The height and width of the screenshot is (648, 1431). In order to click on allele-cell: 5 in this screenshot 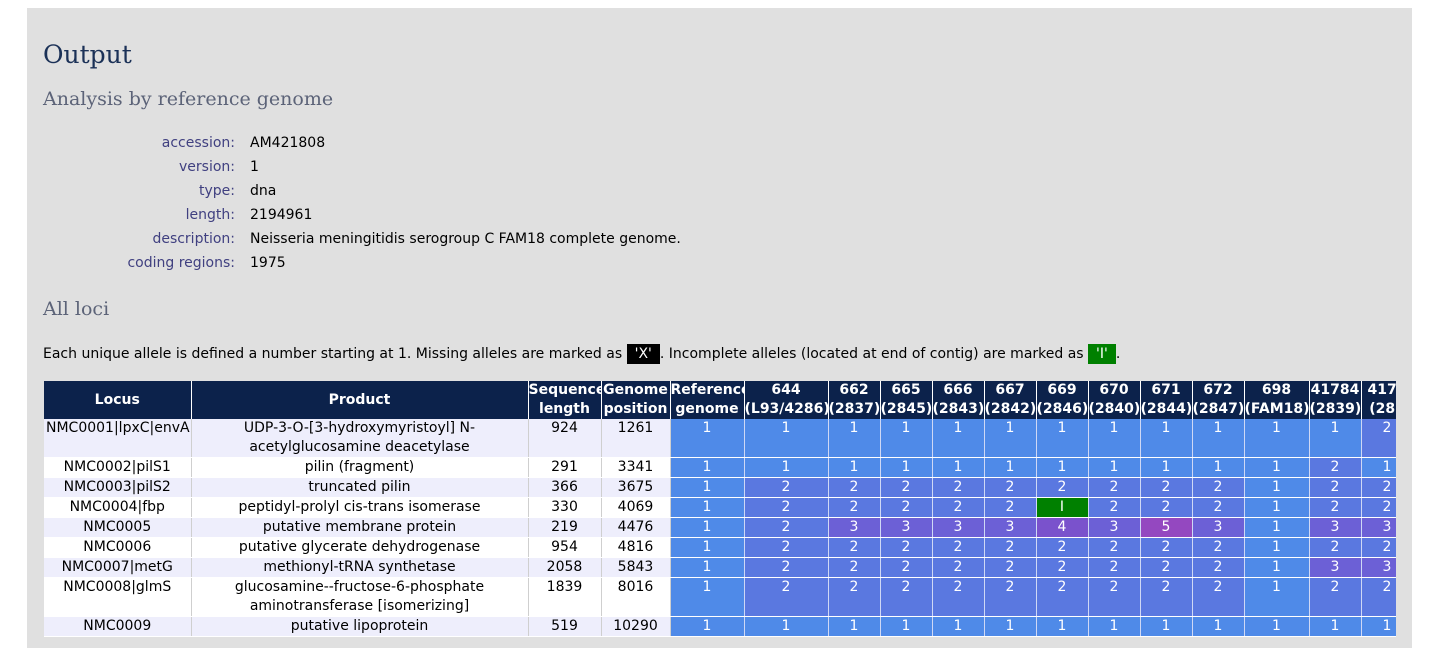, I will do `click(1166, 527)`.